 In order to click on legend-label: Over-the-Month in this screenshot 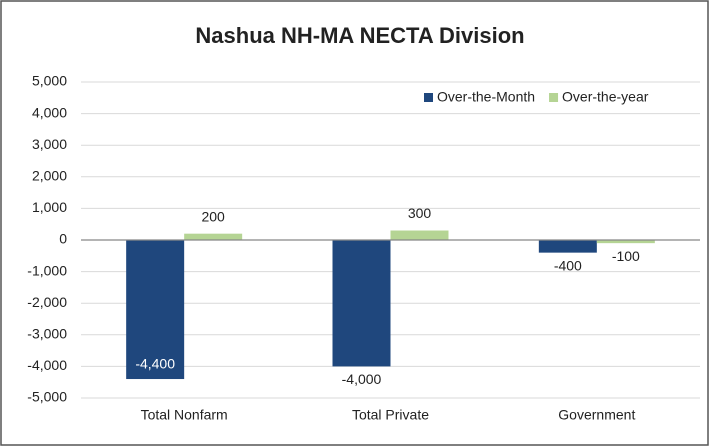, I will do `click(486, 97)`.